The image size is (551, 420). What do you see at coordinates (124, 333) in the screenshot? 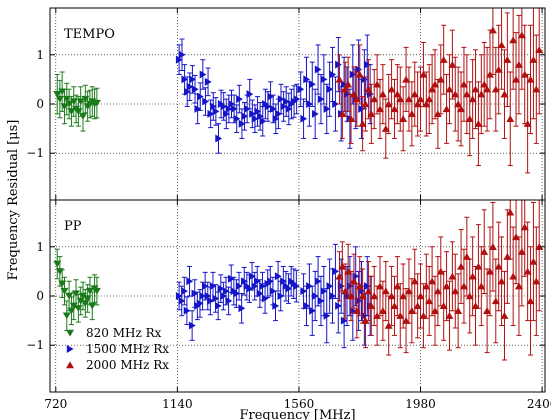
I see `legend-label: 820 MHz Rx` at bounding box center [124, 333].